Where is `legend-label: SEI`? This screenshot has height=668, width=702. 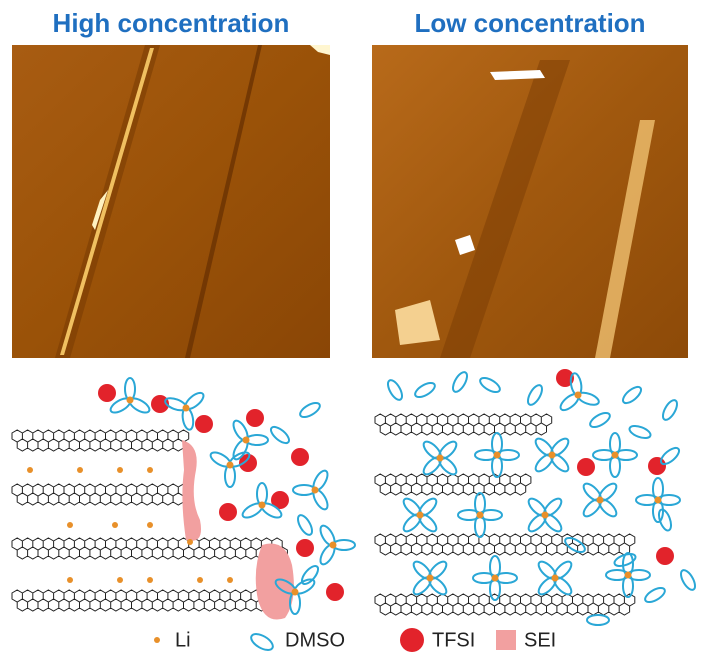
legend-label: SEI is located at coordinates (540, 640).